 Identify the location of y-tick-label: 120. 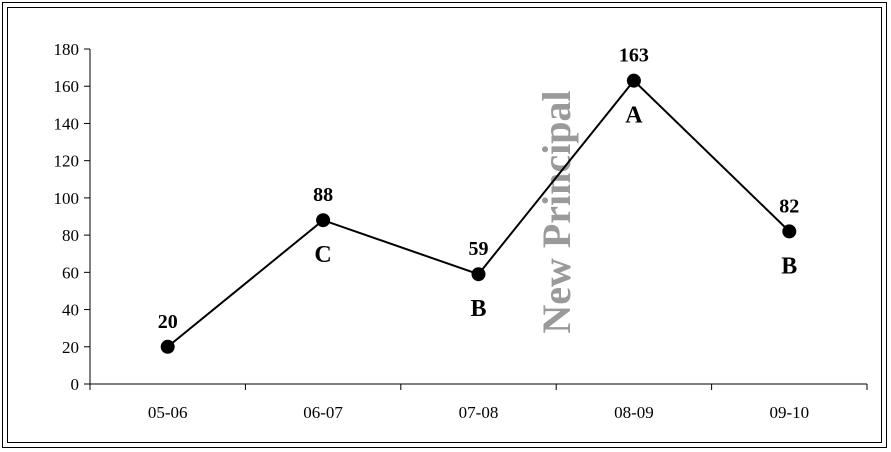
(67, 161).